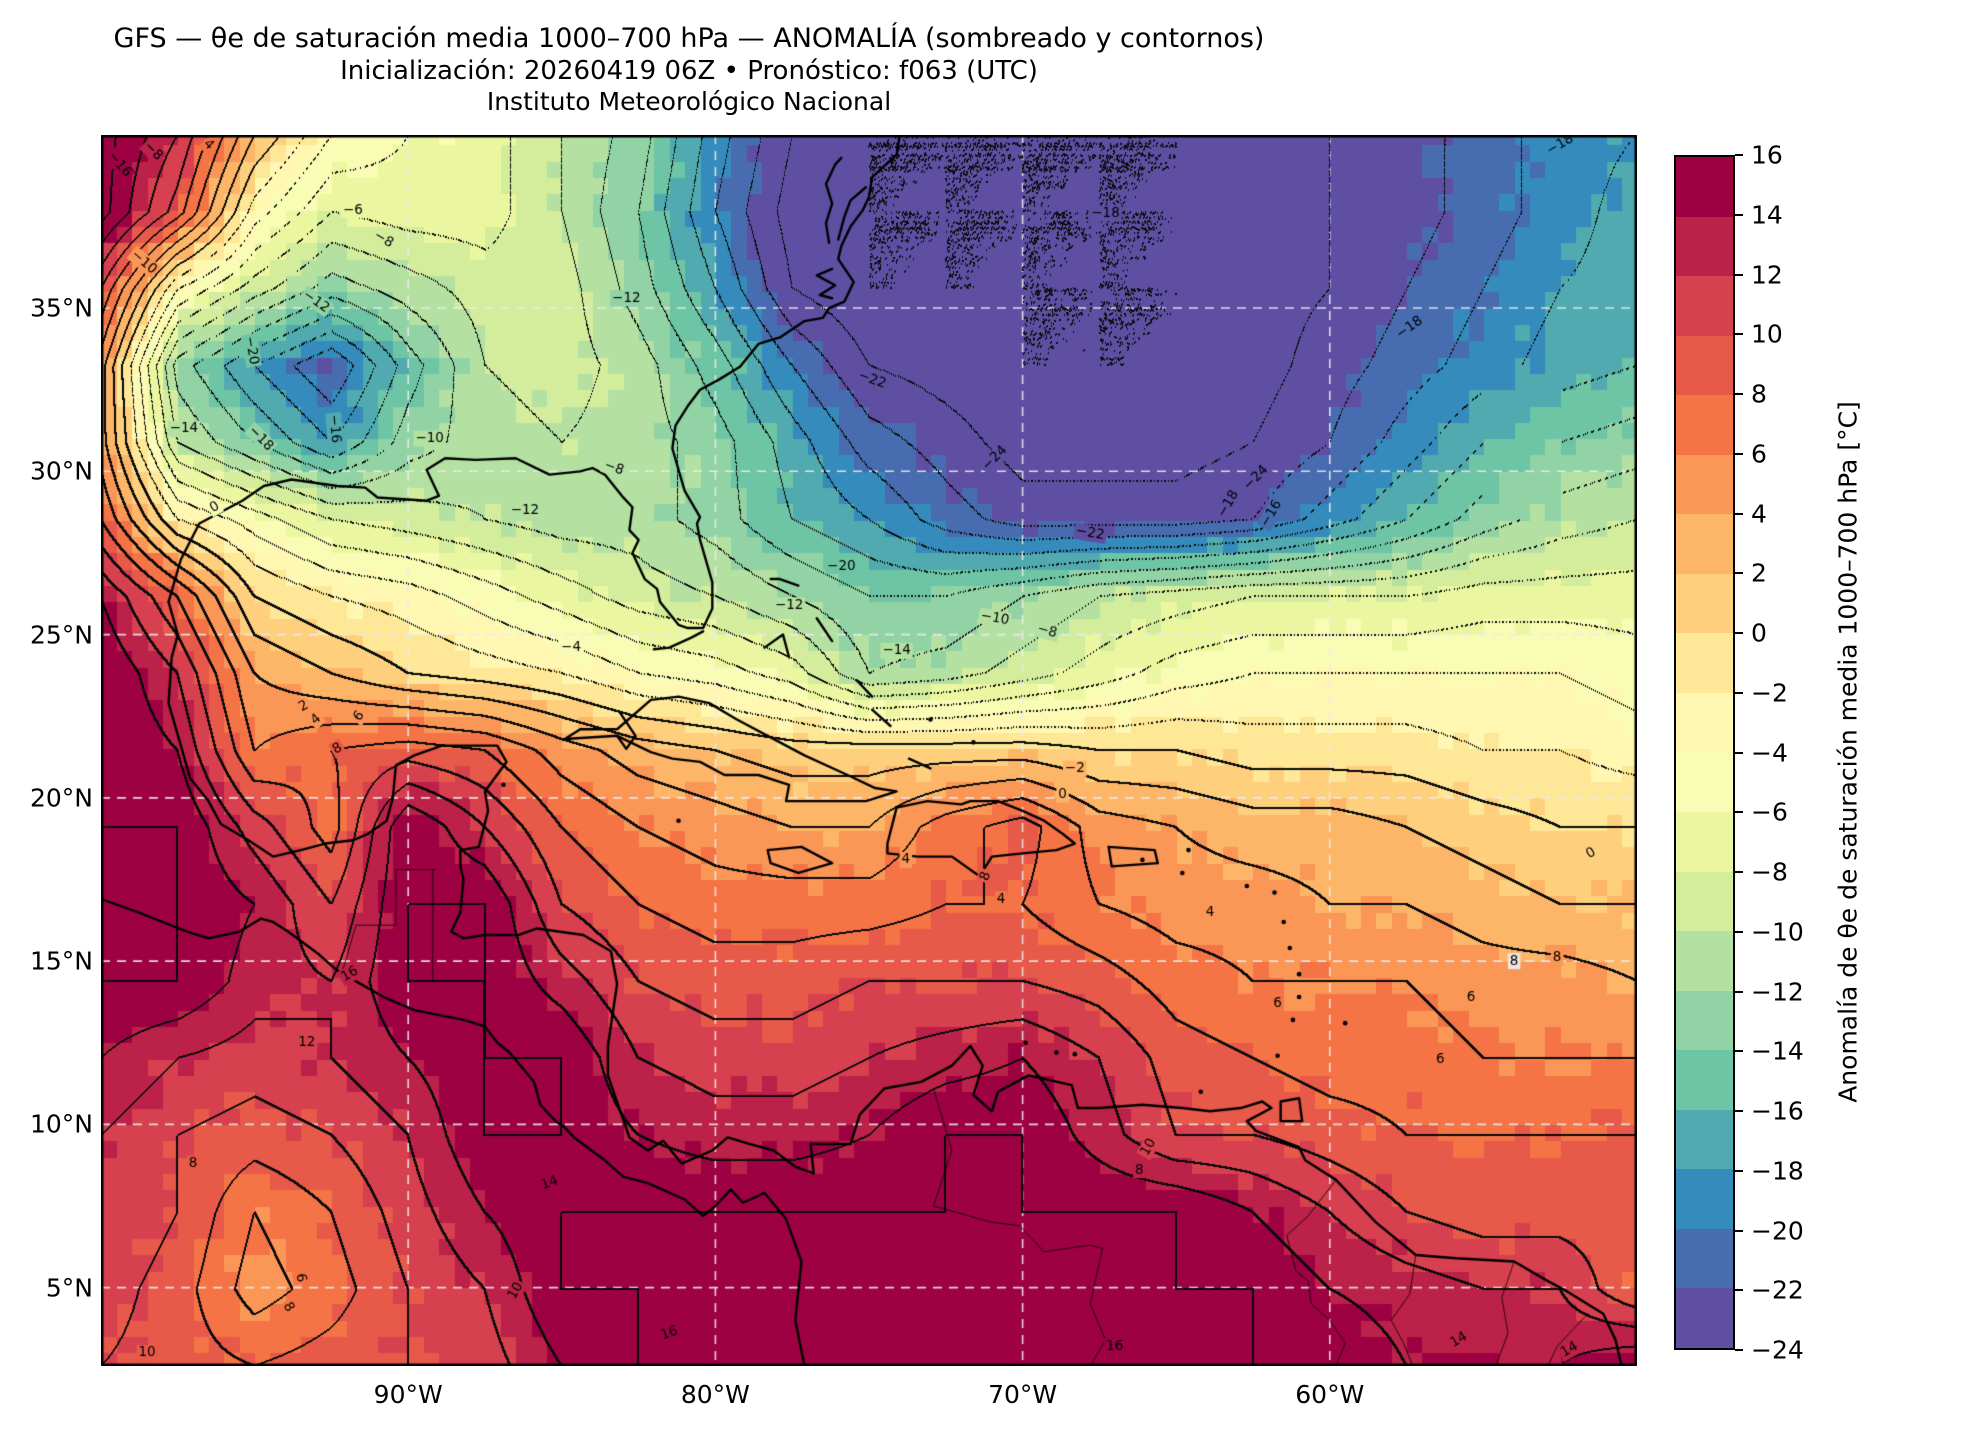 The height and width of the screenshot is (1440, 1980). I want to click on colorbar-tick-label: −20, so click(1777, 1230).